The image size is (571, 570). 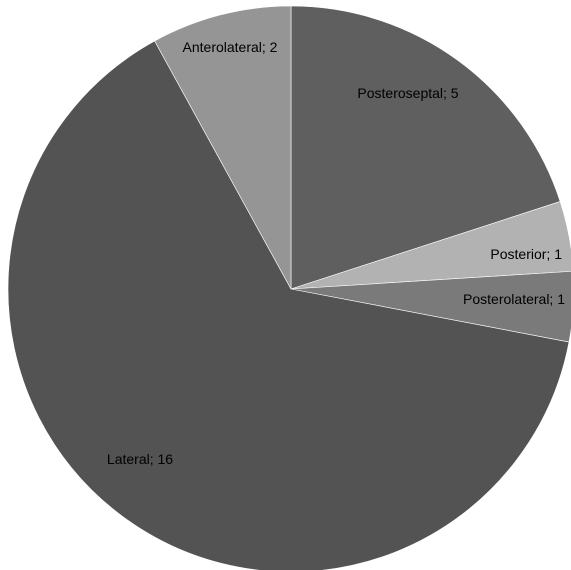 What do you see at coordinates (430, 245) in the screenshot?
I see `pie-slice-posterior` at bounding box center [430, 245].